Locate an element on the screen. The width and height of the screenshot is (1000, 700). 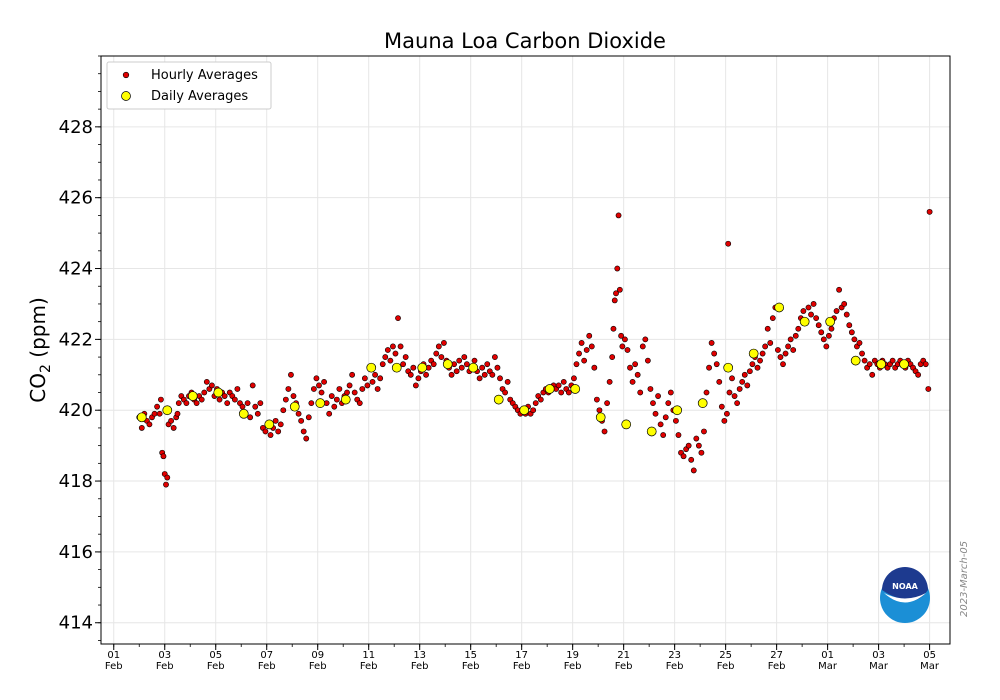
x-tick-label-month: Mar is located at coordinates (879, 666).